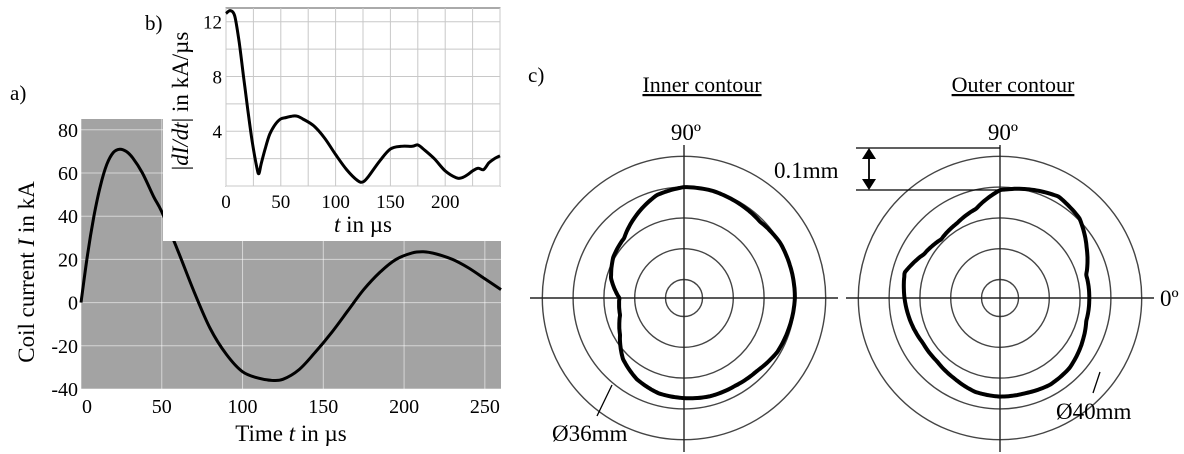 The width and height of the screenshot is (1184, 454). I want to click on grid-b, so click(363, 97).